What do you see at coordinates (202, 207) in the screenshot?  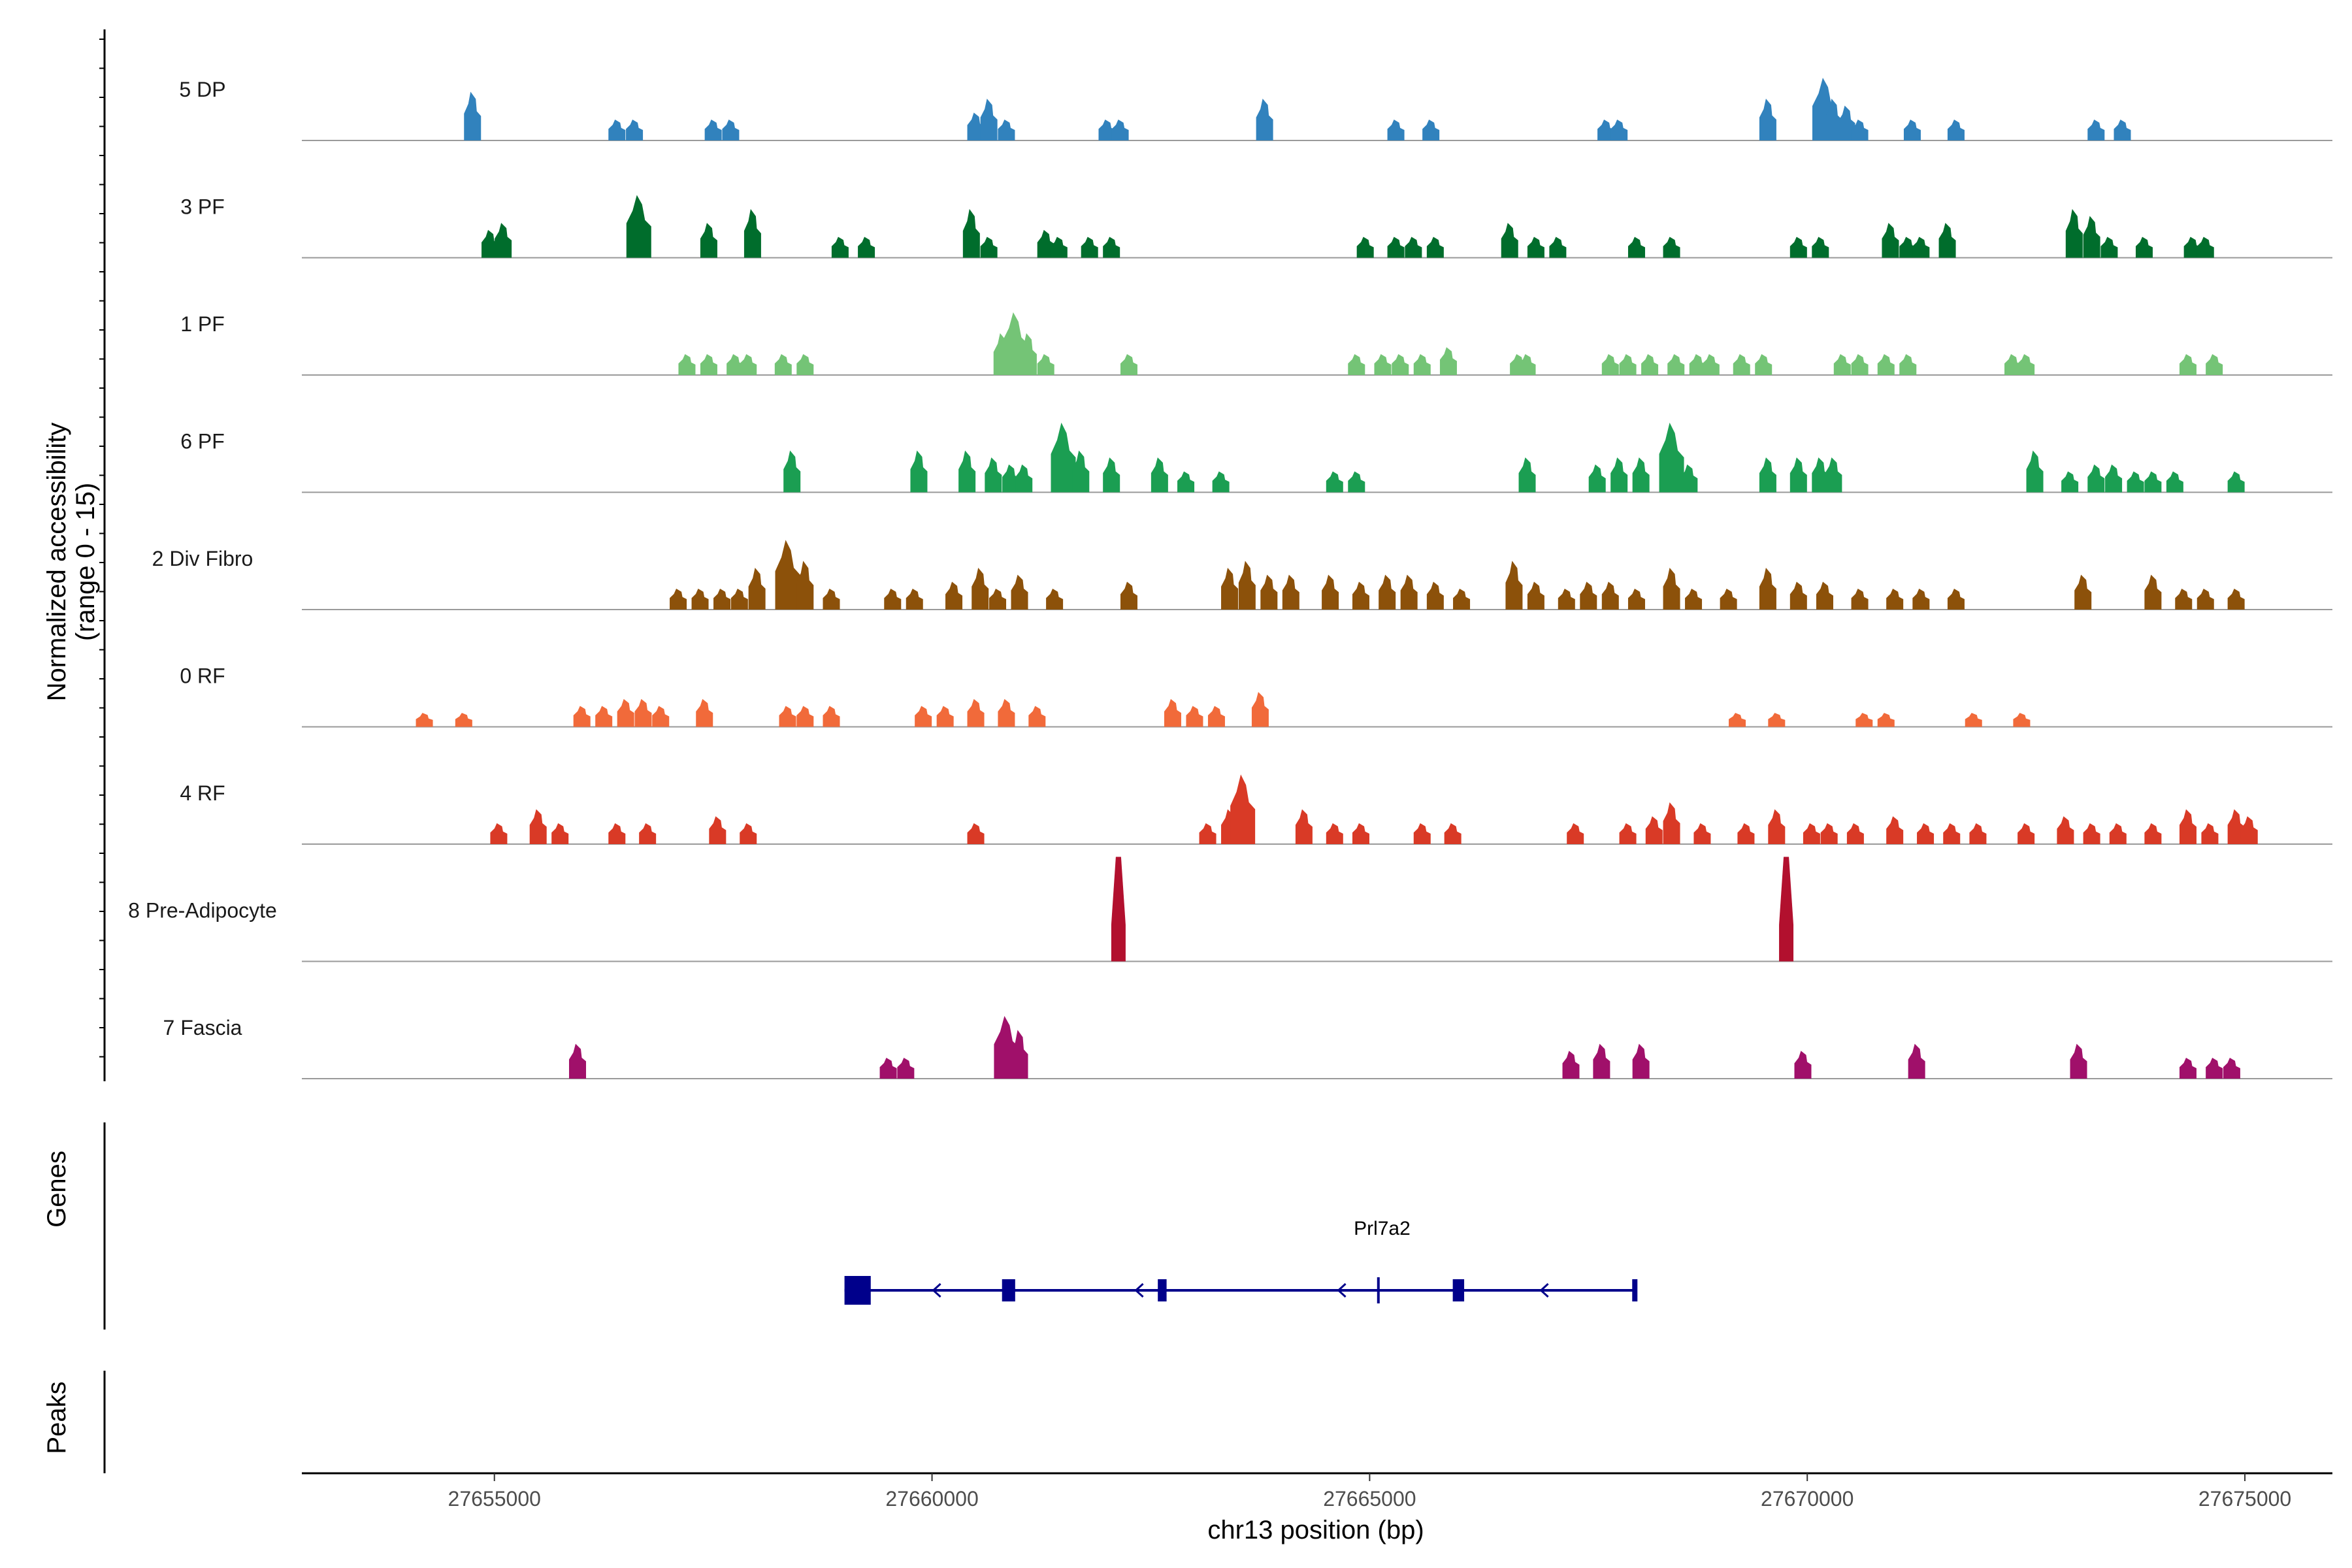 I see `track-label: 3 PF` at bounding box center [202, 207].